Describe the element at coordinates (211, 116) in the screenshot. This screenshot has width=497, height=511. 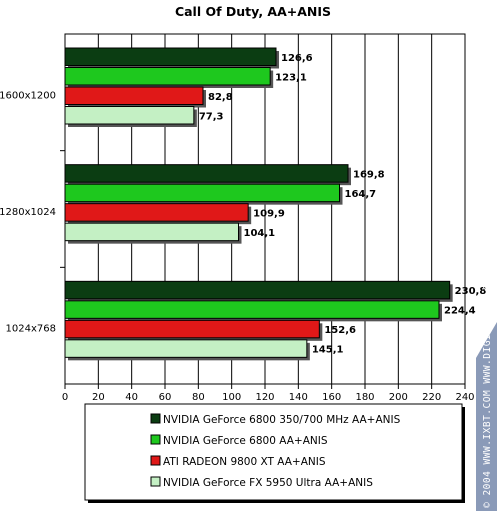
I see `data-label: 77,3` at that location.